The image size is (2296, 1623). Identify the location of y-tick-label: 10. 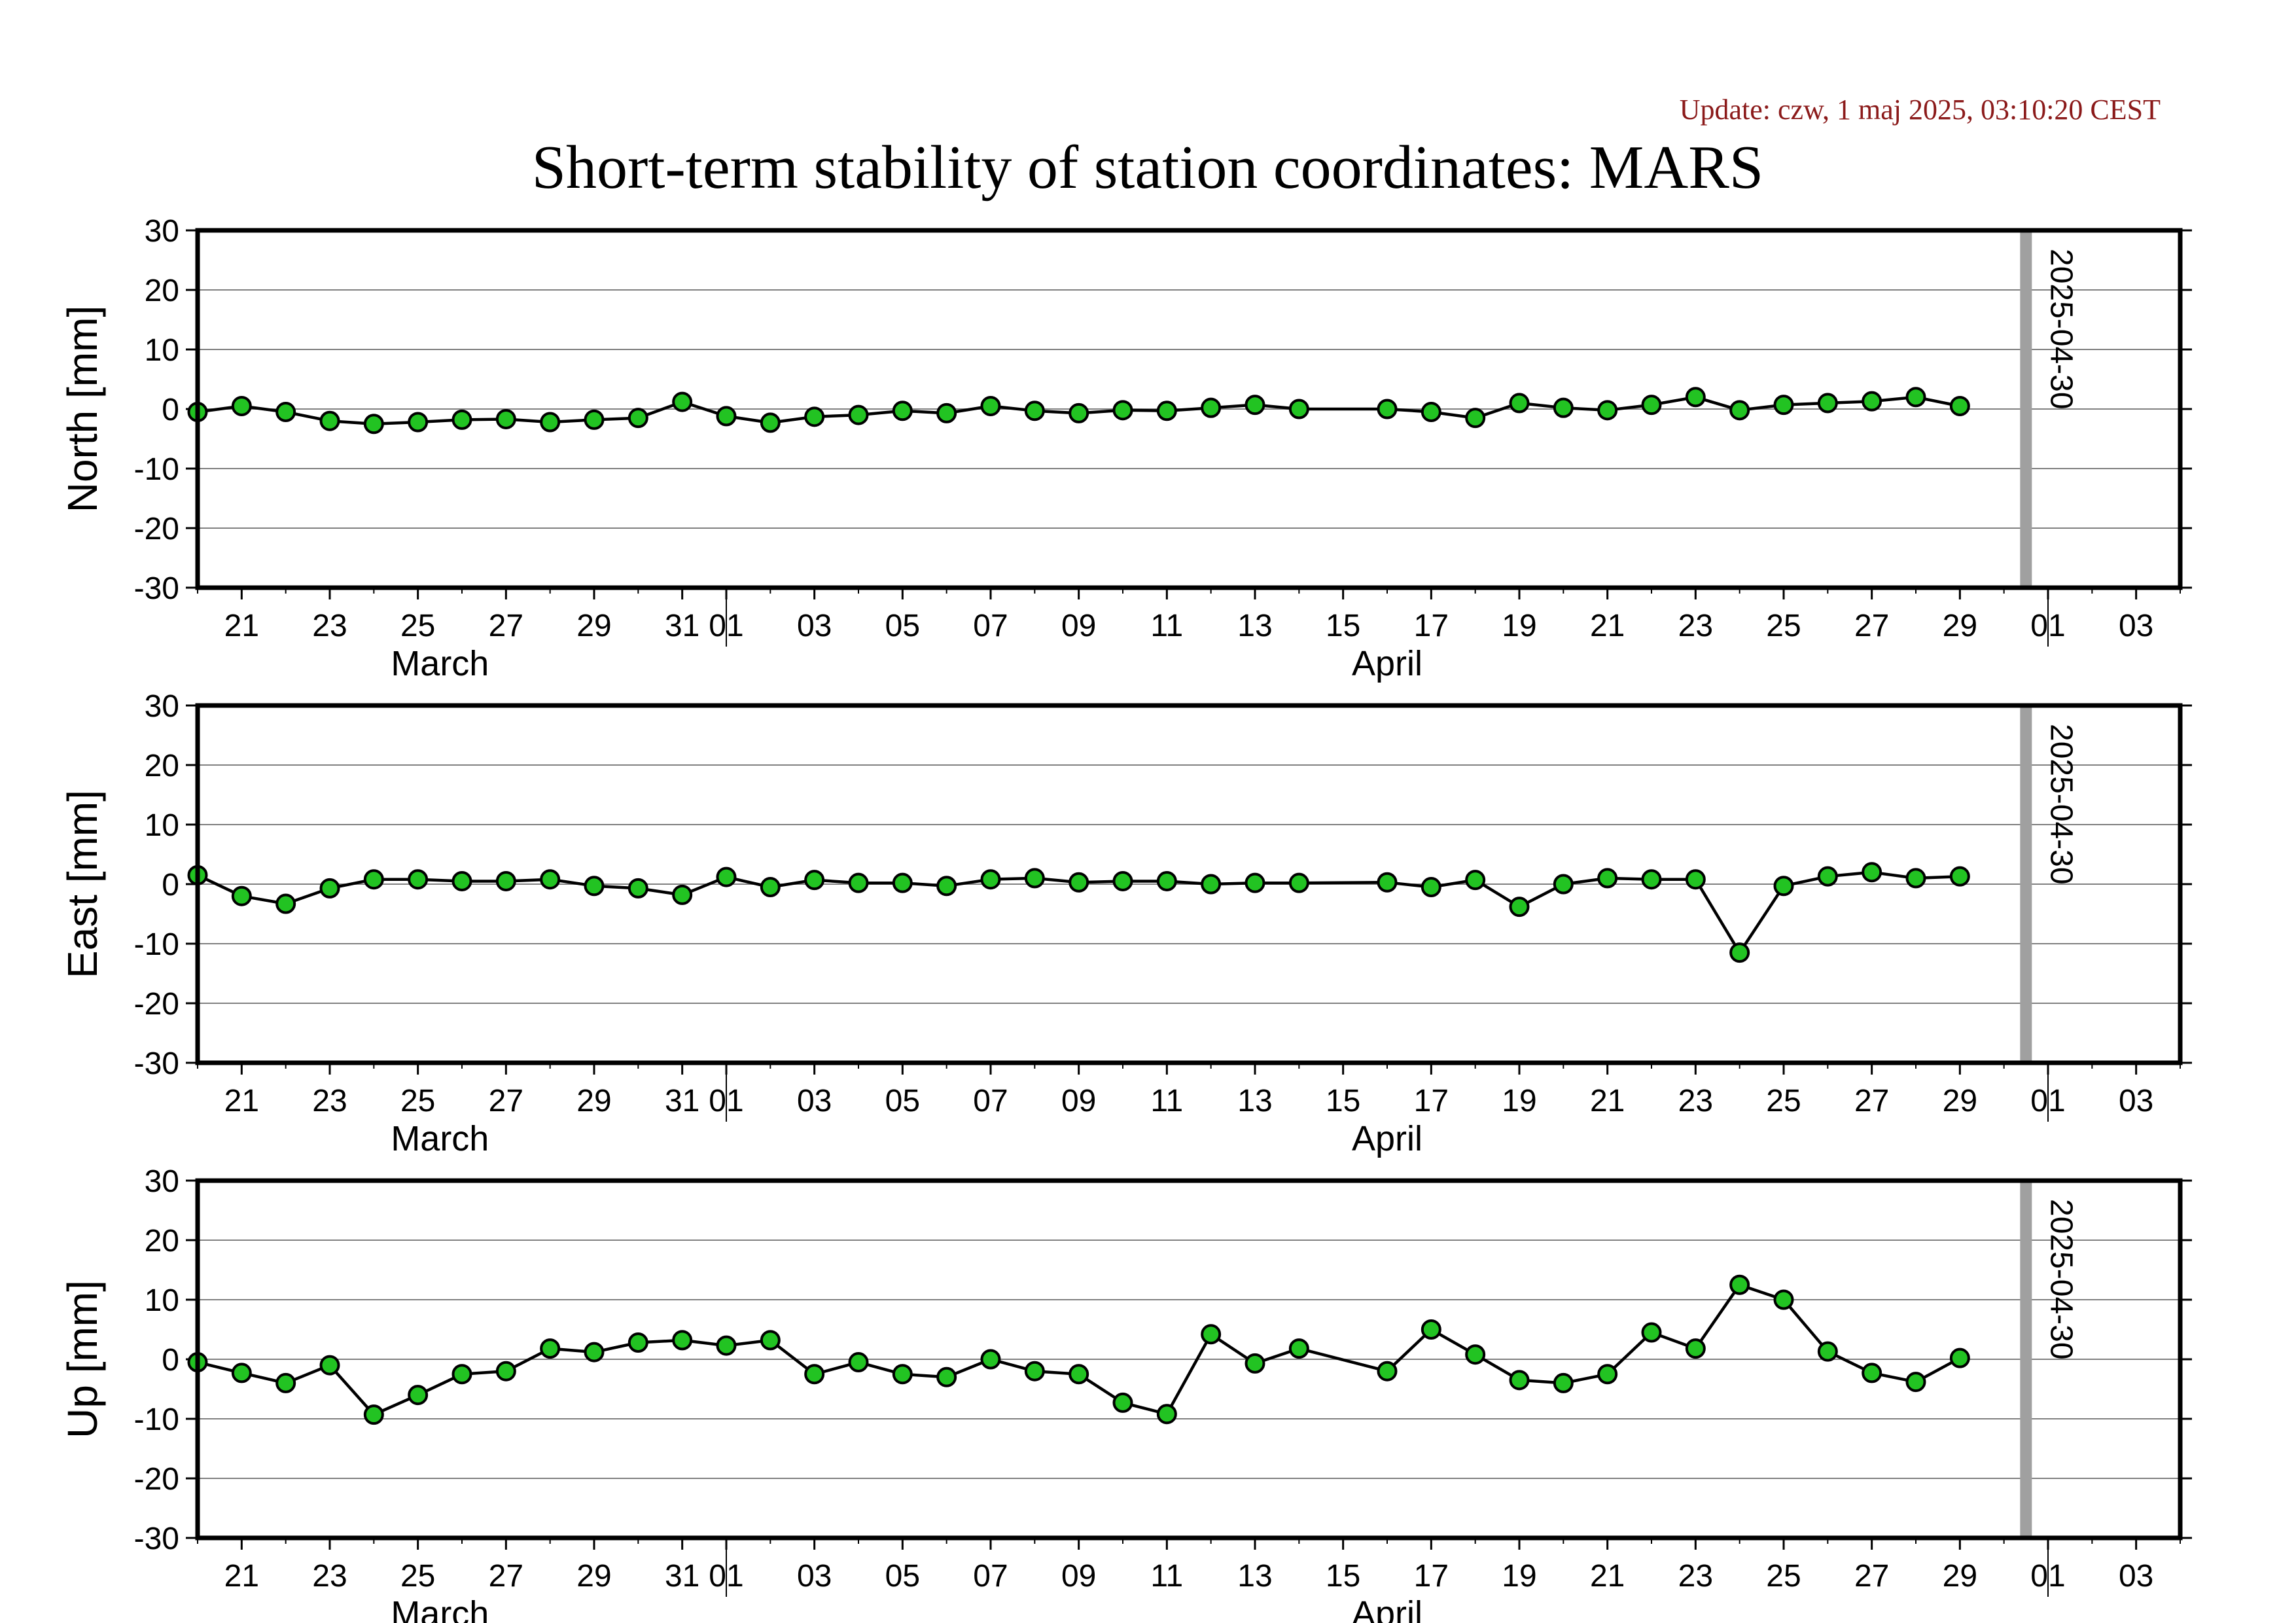
(162, 825).